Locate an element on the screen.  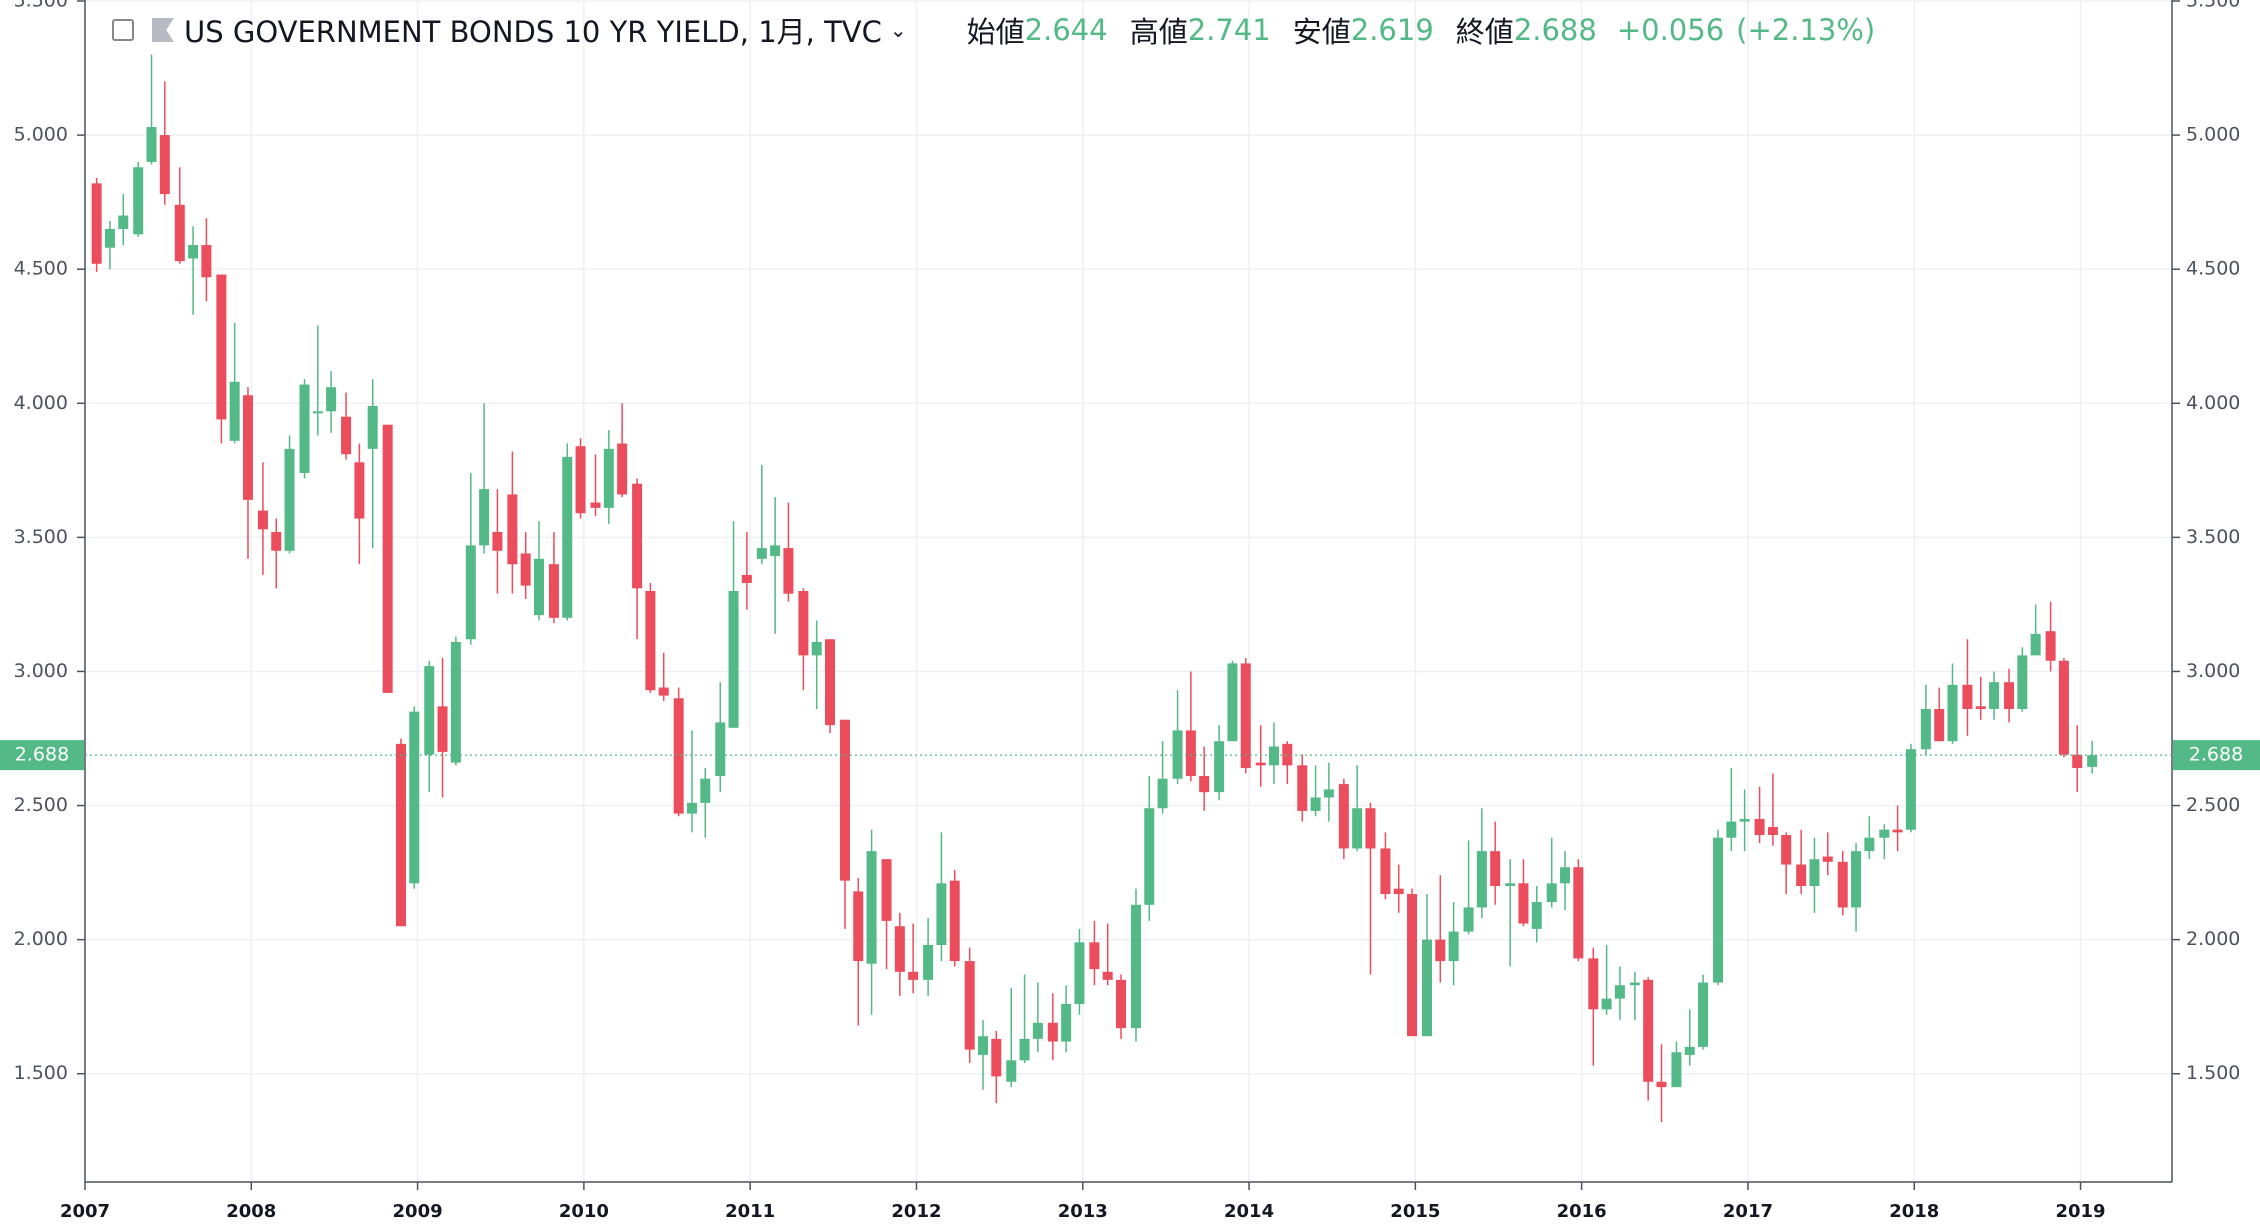
y2-tick-label: 5.000 is located at coordinates (2213, 135).